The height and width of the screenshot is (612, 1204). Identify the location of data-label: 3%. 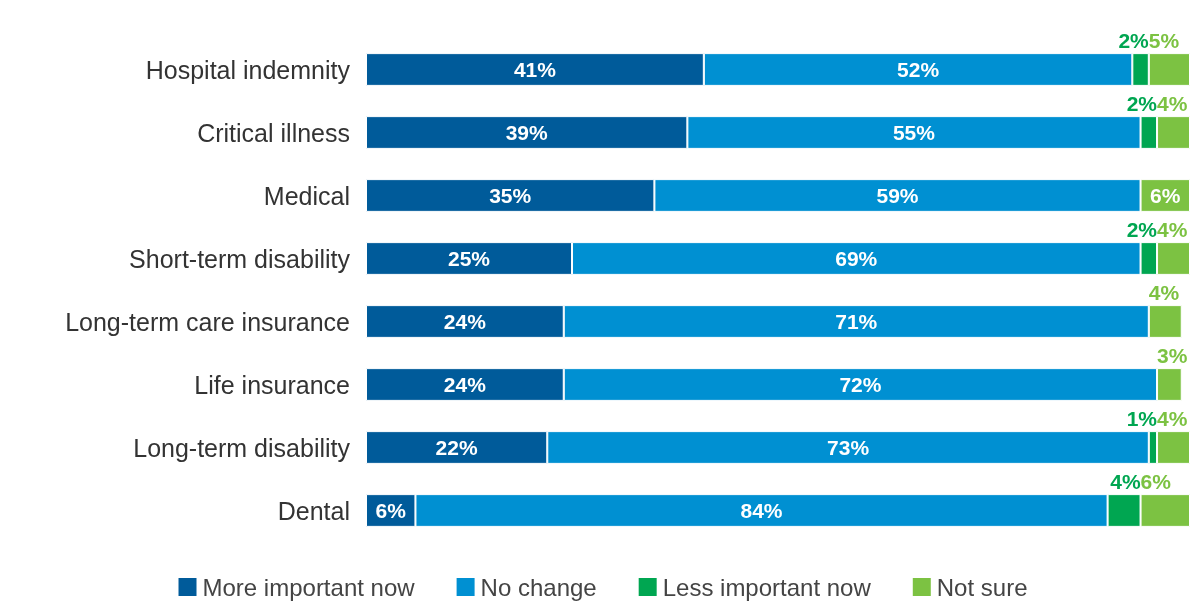
(1172, 356).